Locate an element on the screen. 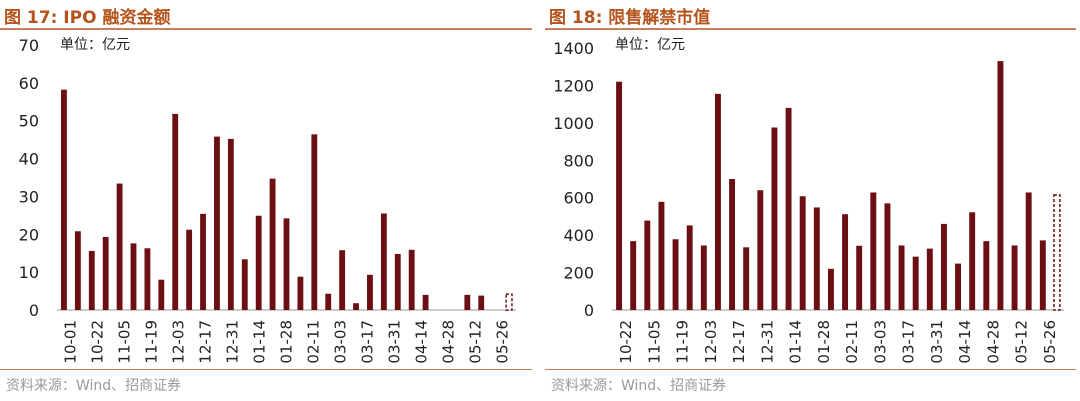  x-tick-label: 12-31 is located at coordinates (233, 342).